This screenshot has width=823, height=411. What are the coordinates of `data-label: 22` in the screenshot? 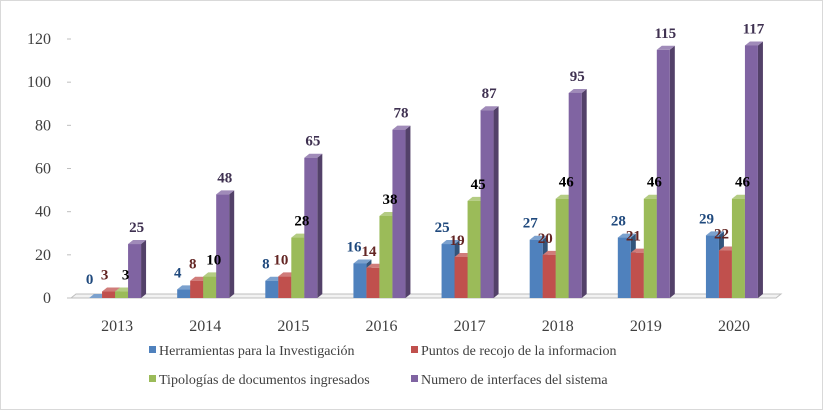 It's located at (721, 235).